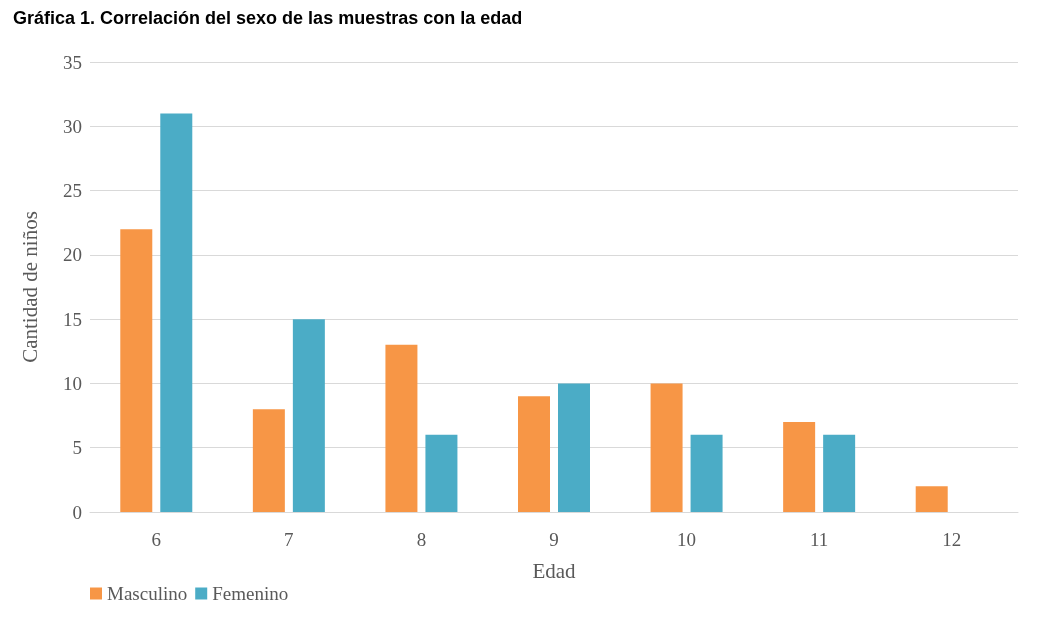 The image size is (1053, 618). Describe the element at coordinates (72, 319) in the screenshot. I see `y-tick-label: 15` at that location.